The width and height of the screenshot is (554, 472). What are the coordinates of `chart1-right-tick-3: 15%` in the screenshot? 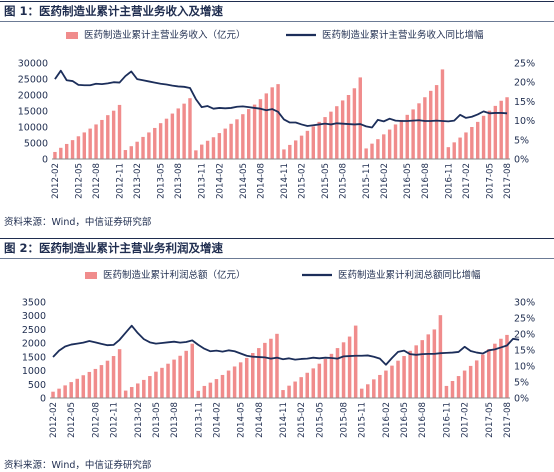 It's located at (524, 102).